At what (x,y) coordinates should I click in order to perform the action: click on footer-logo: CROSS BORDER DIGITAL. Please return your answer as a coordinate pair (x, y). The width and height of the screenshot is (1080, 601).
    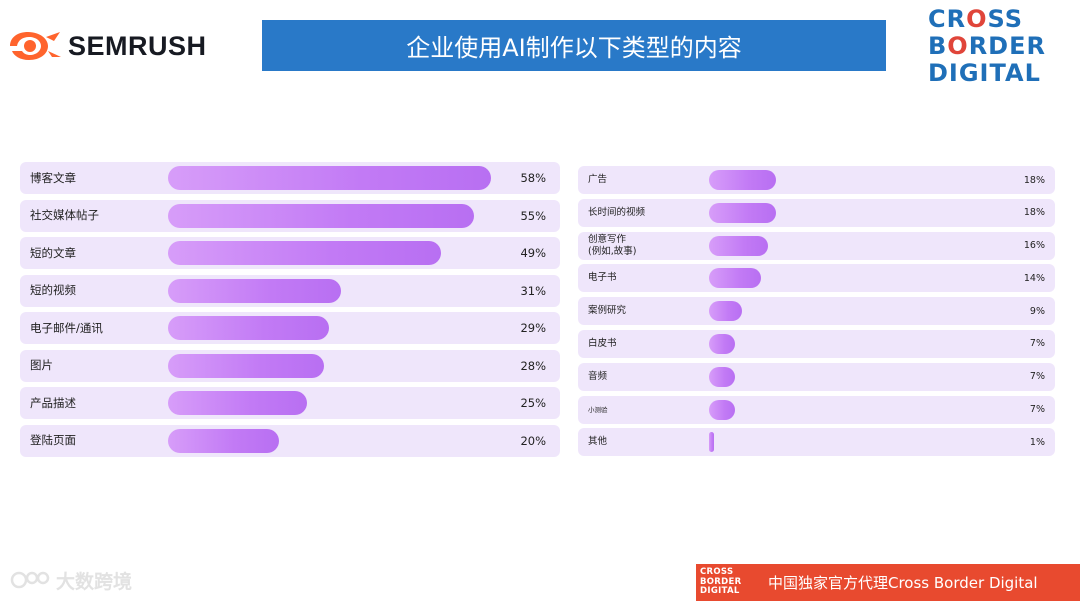
    Looking at the image, I should click on (730, 582).